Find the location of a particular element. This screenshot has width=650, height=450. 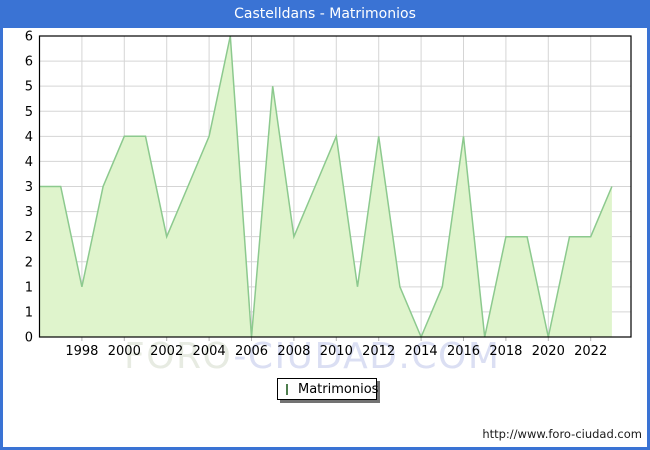

svg-text: 2020 is located at coordinates (548, 351).